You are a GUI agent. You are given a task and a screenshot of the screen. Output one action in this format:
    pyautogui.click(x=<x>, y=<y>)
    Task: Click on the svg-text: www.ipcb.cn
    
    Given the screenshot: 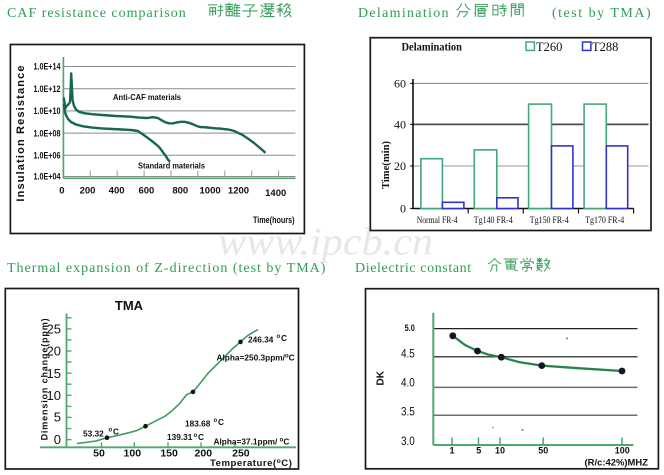 What is the action you would take?
    pyautogui.click(x=325, y=241)
    